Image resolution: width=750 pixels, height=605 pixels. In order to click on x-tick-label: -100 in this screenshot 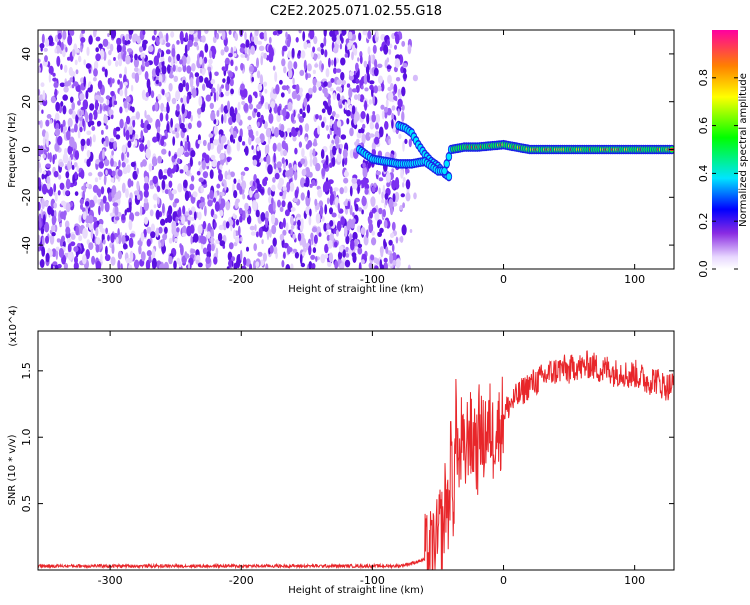, I will do `click(372, 279)`.